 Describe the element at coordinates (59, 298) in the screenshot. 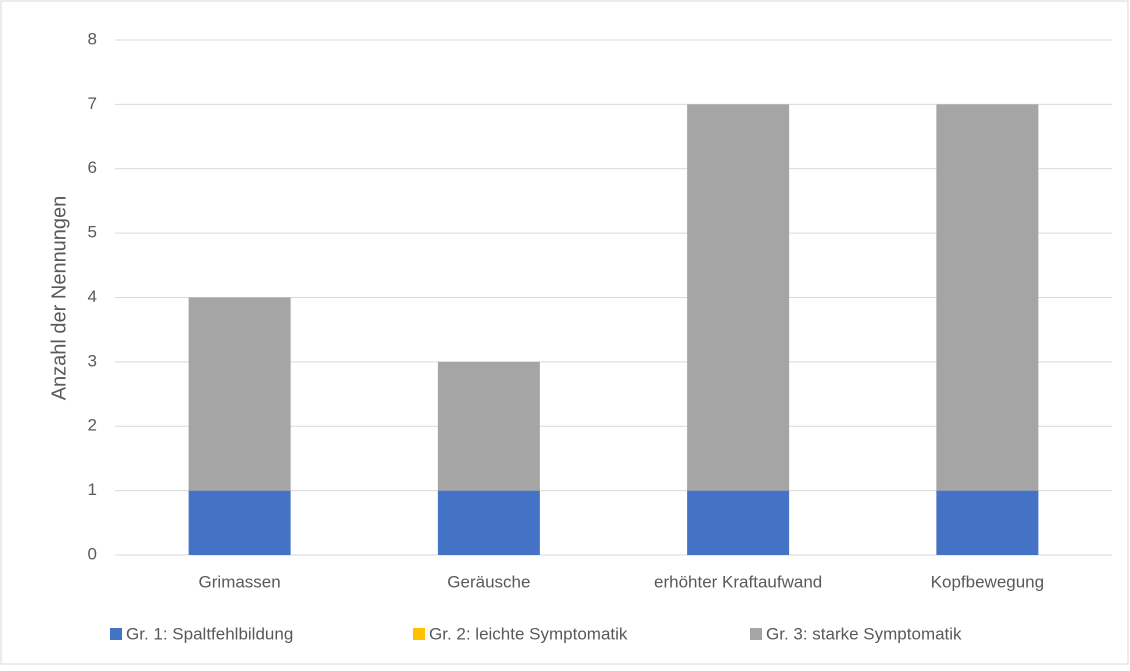

I see `y-axis-title: Anzahl der Nennungen` at that location.